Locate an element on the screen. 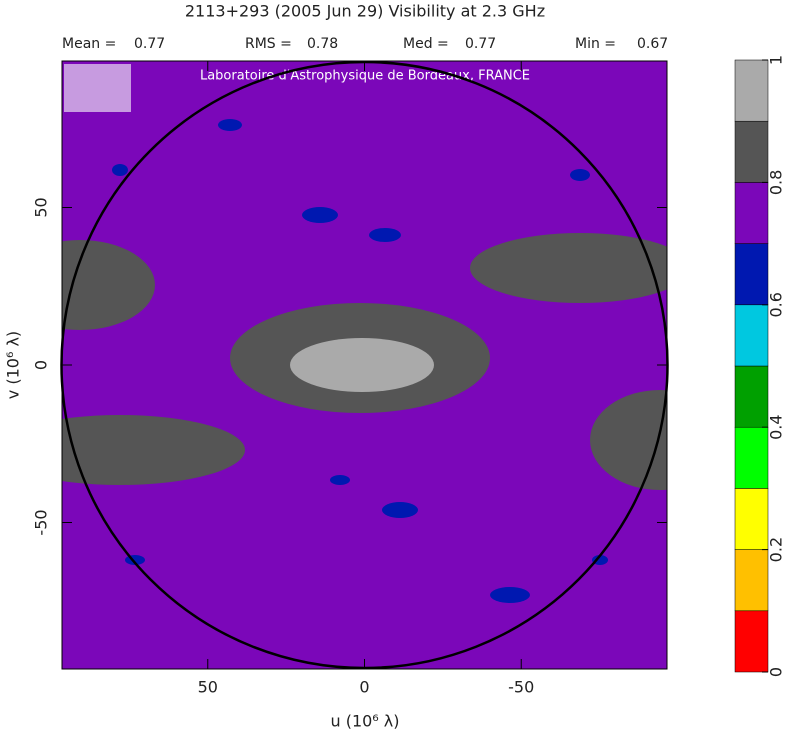  colorbar-tick-label: 1 is located at coordinates (776, 60).